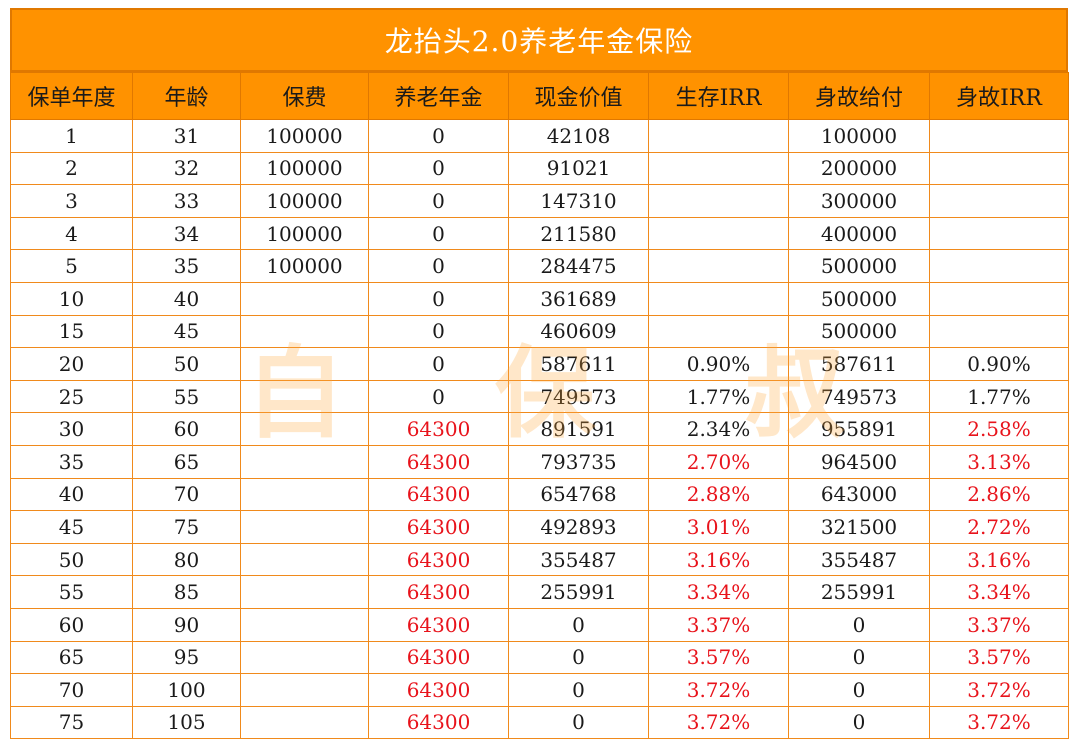 The image size is (1080, 739). I want to click on table-row: 35 65 64300 793735 2.70% 964500 3.13%, so click(539, 461).